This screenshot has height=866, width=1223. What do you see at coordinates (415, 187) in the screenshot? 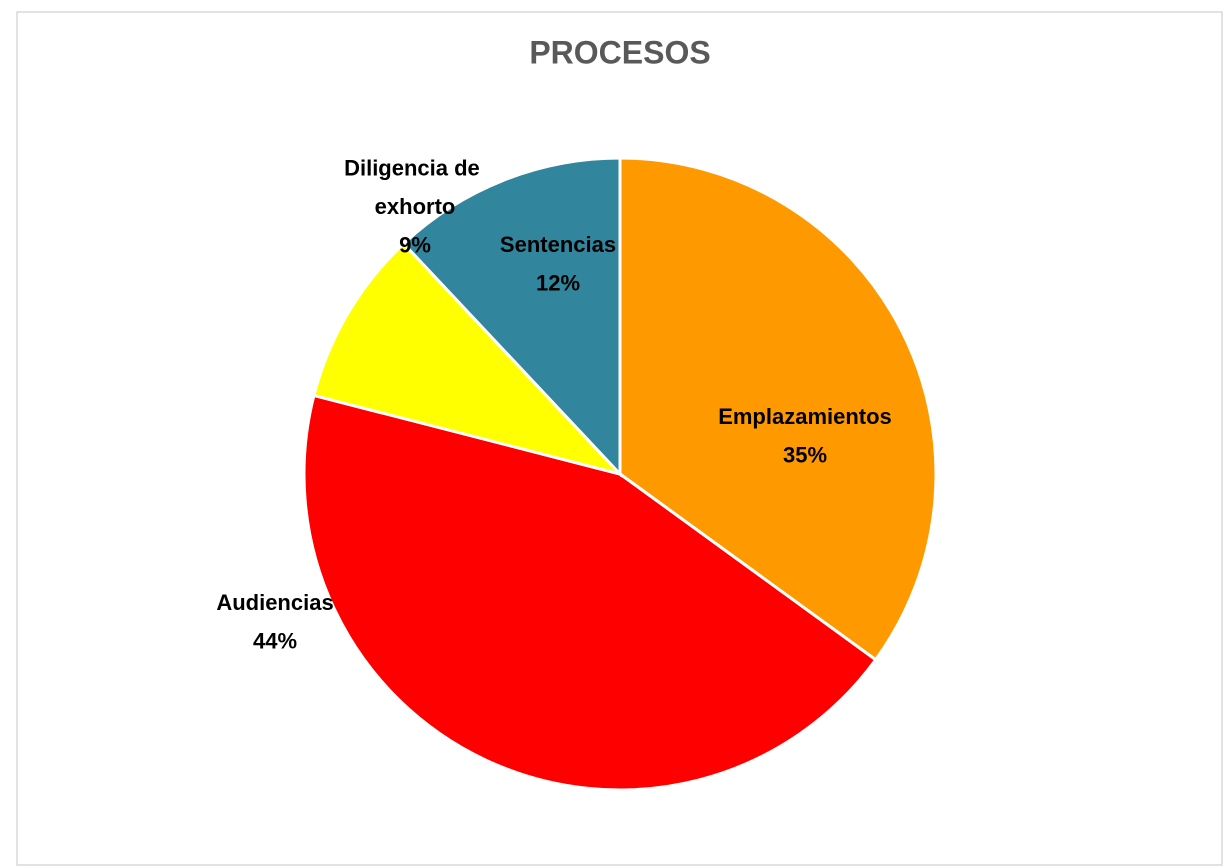
I see `slice-label: Diligencia de exhorto` at bounding box center [415, 187].